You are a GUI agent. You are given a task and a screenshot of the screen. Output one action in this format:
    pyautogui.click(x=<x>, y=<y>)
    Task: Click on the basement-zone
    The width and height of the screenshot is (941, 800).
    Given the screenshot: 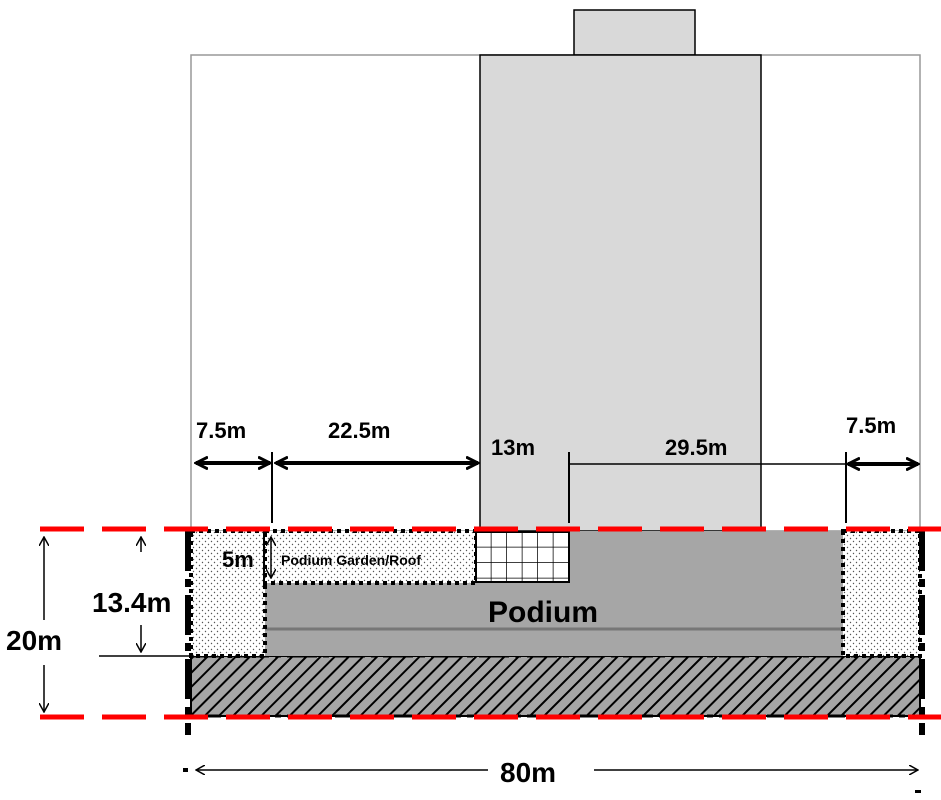 What is the action you would take?
    pyautogui.click(x=555, y=686)
    